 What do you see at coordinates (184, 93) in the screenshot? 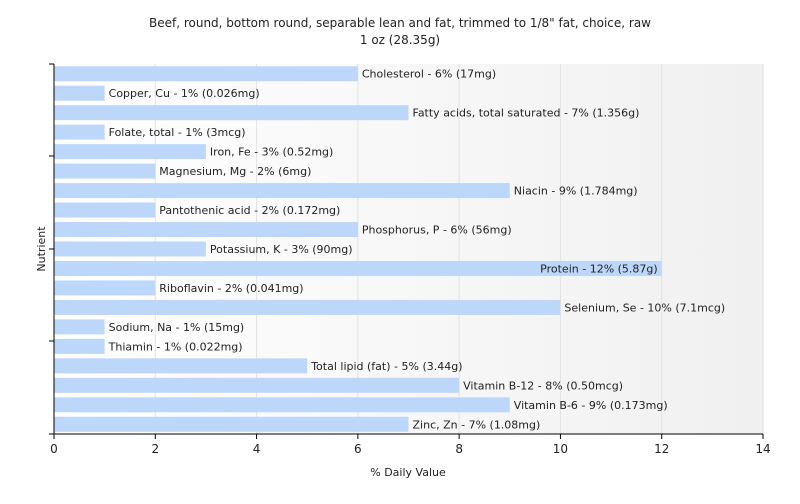
I see `bar-label: Copper, Cu - 1% (0.026mg)` at bounding box center [184, 93].